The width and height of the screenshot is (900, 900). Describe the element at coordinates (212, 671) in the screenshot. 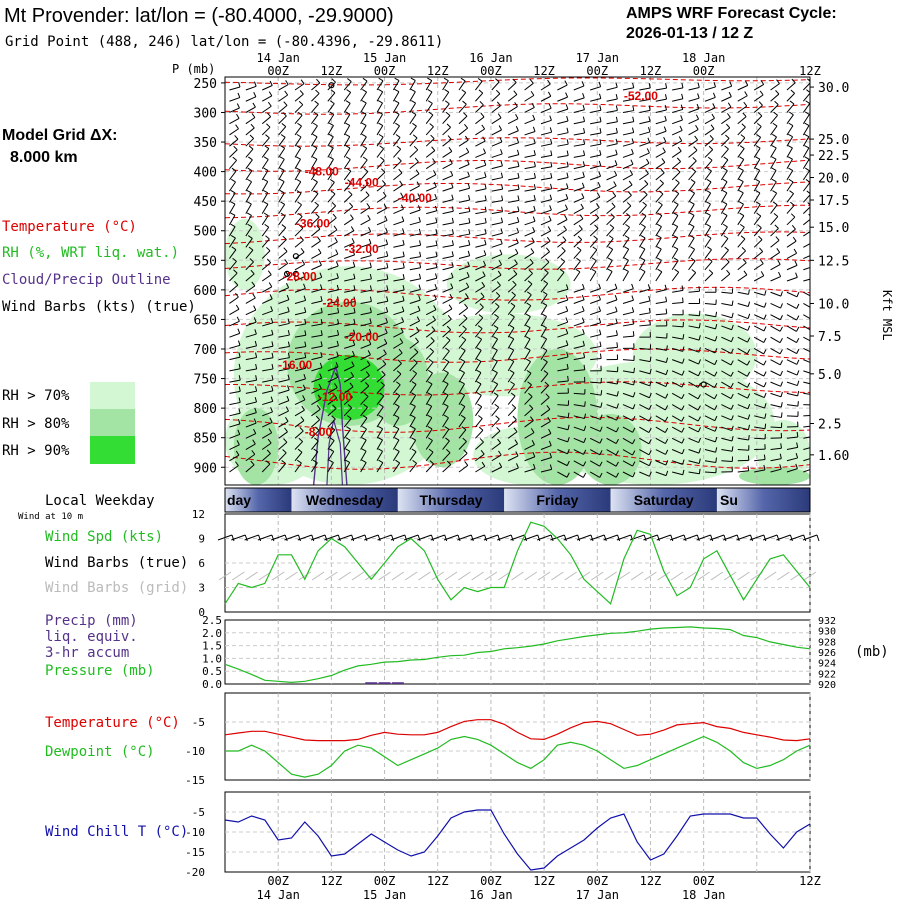

I see `precip-tick-label: 0.5` at that location.